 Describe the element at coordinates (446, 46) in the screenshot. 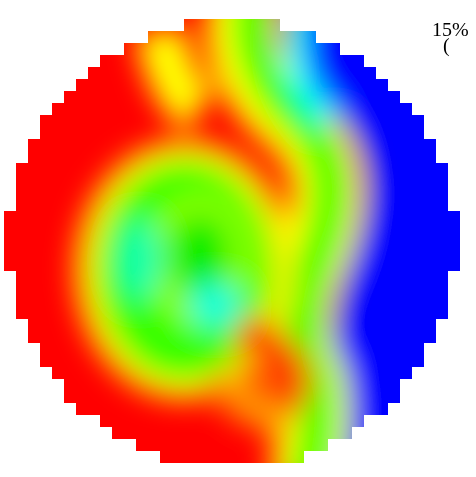

I see `label-second: (` at that location.